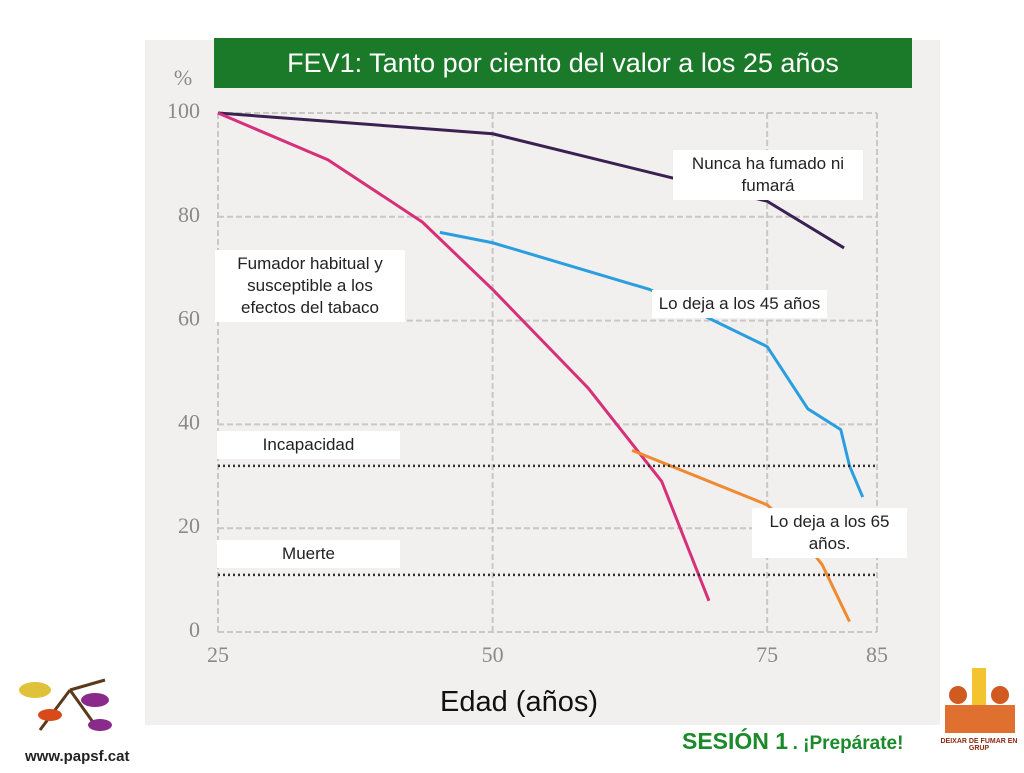 The image size is (1024, 773). I want to click on session: SESIÓN 1, so click(735, 741).